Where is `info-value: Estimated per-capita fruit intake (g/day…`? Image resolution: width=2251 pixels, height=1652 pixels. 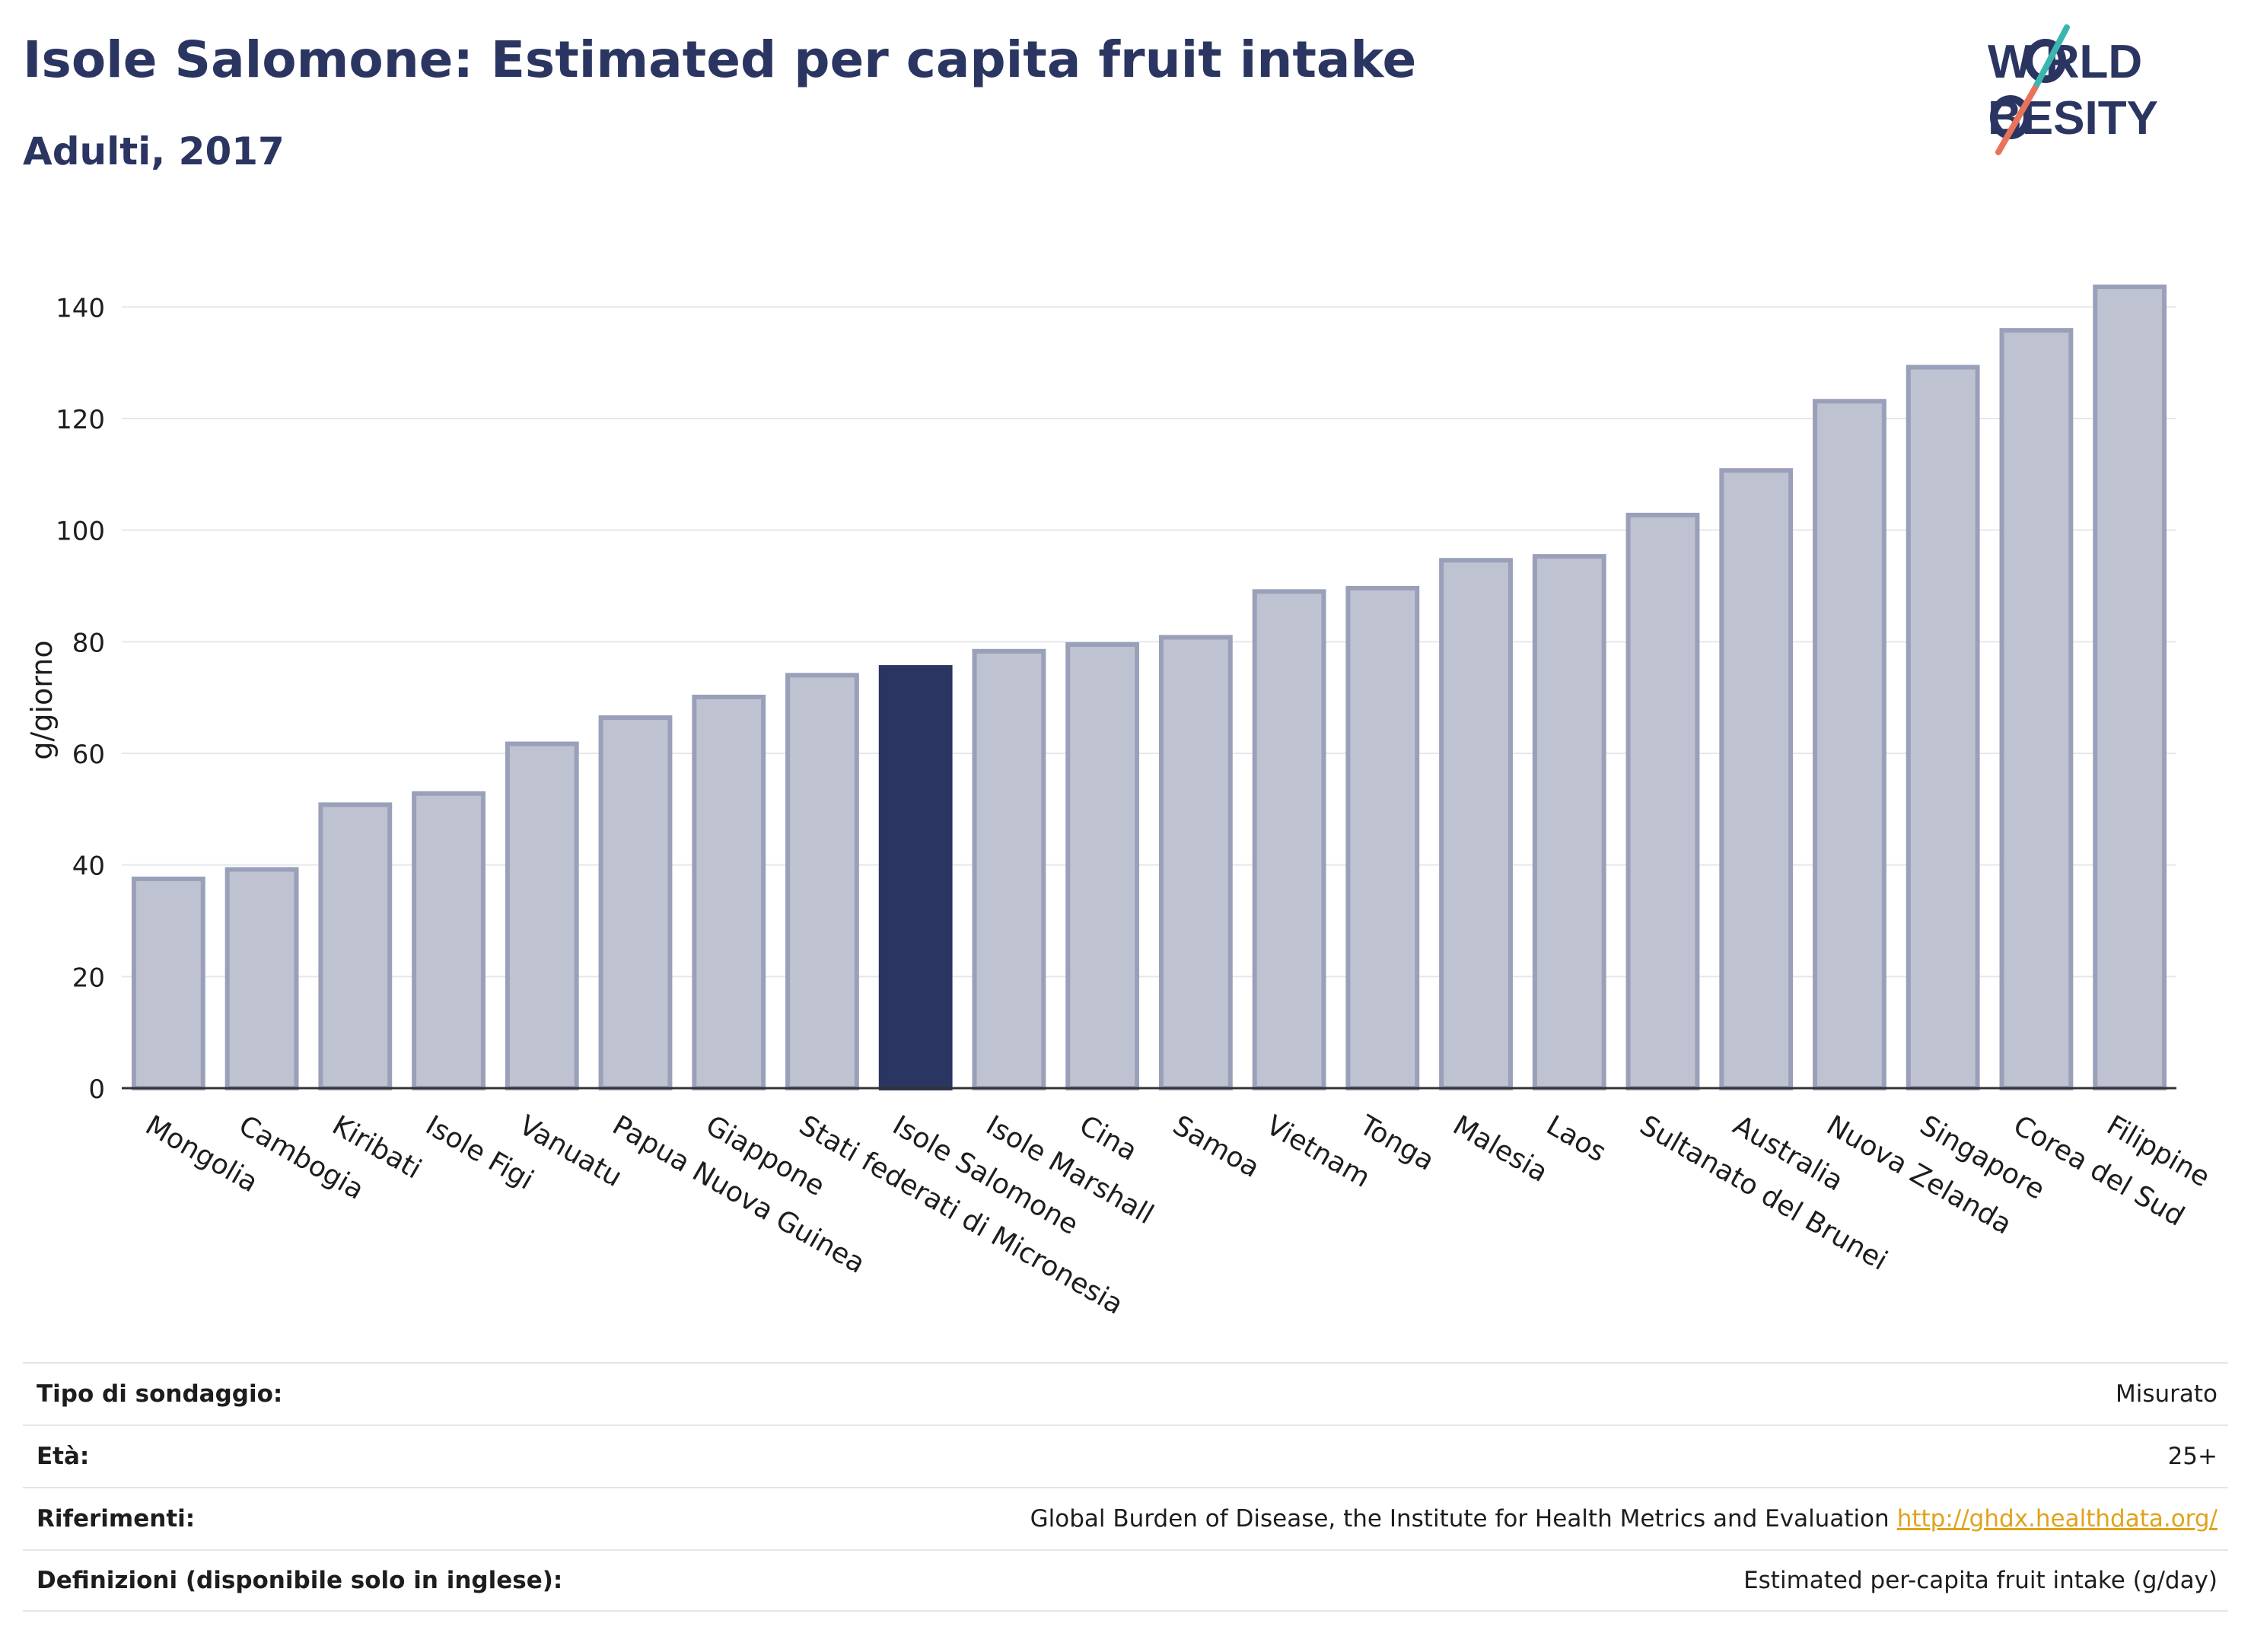 info-value: Estimated per-capita fruit intake (g/day… is located at coordinates (1980, 1580).